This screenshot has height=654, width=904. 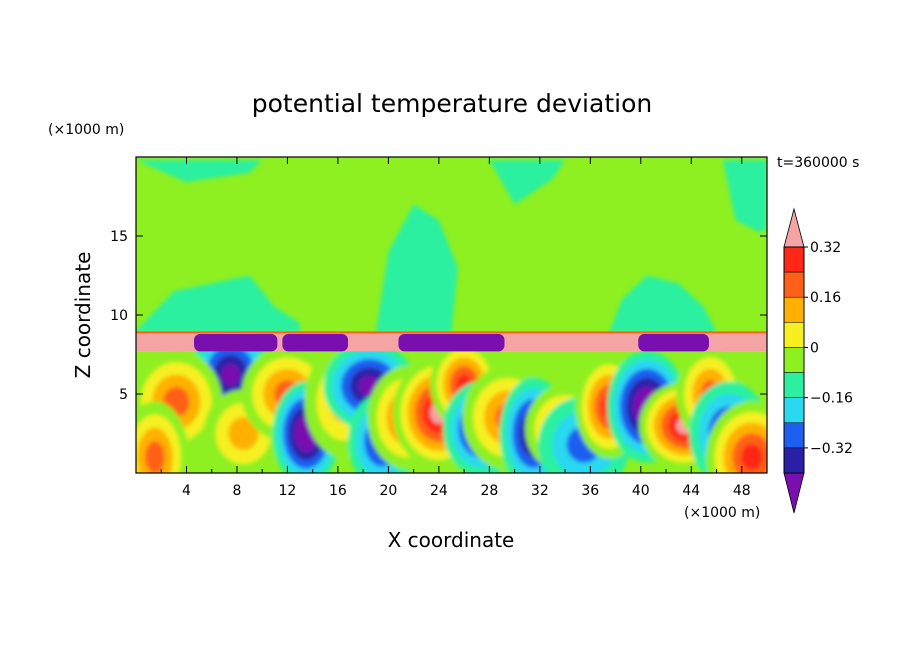 What do you see at coordinates (119, 237) in the screenshot?
I see `y-tick-label: 15` at bounding box center [119, 237].